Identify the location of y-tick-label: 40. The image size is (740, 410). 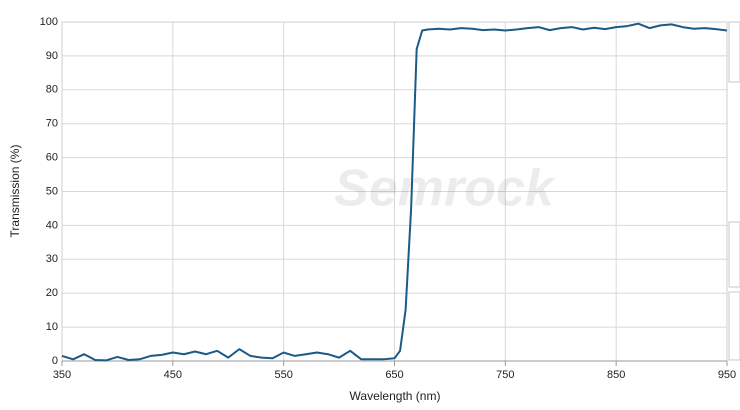
(52, 225).